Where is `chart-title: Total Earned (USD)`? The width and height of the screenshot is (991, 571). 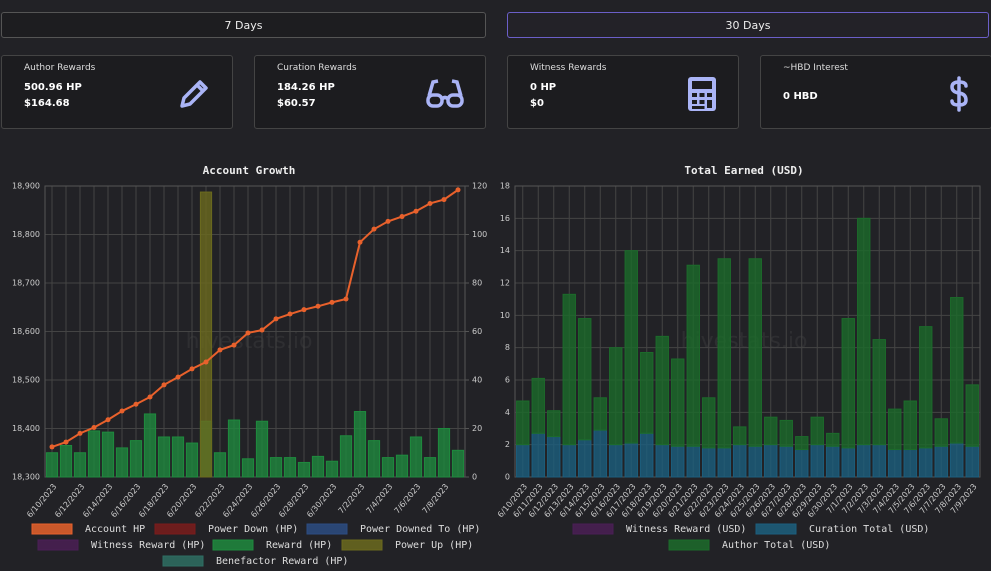 chart-title: Total Earned (USD) is located at coordinates (743, 170).